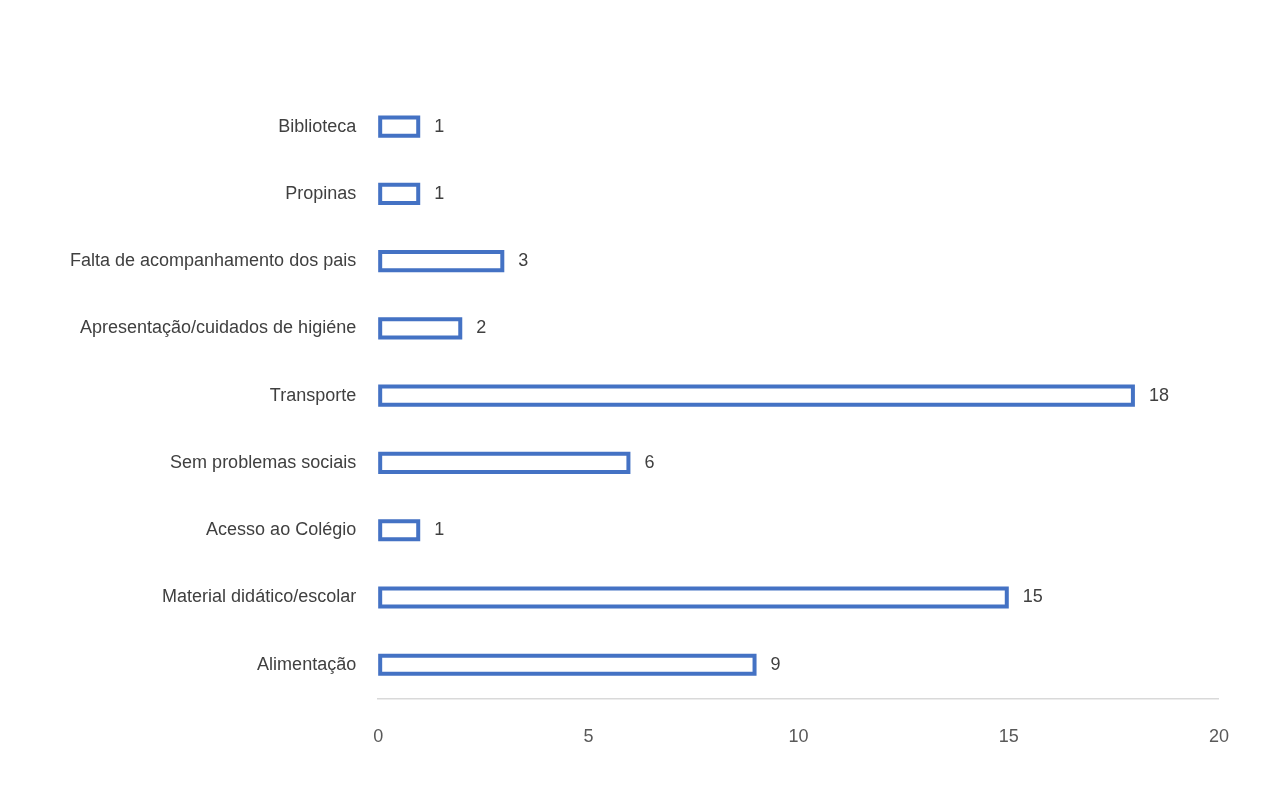  Describe the element at coordinates (1032, 596) in the screenshot. I see `data-label: 15` at that location.